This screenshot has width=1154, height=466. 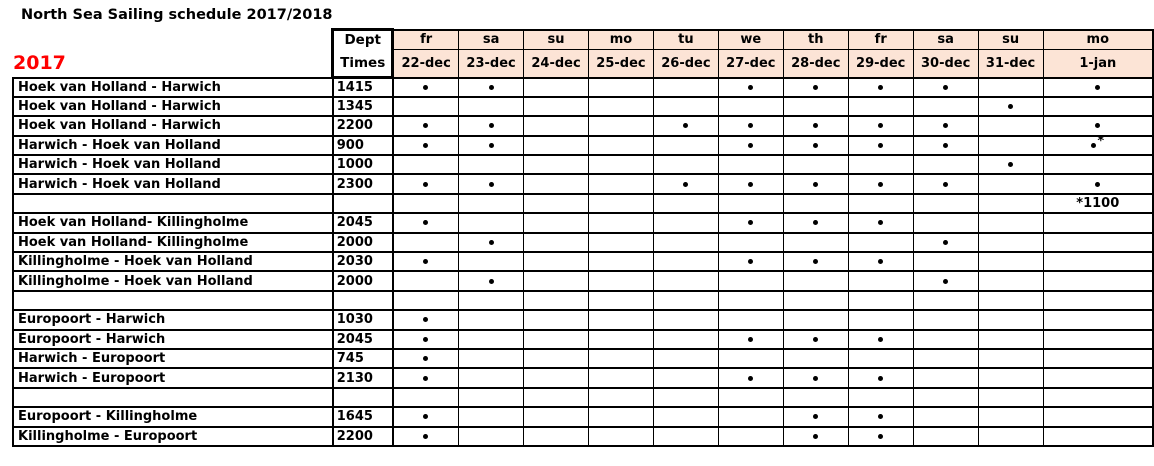 I want to click on route-cell: Killingholme - Europoort, so click(x=173, y=436).